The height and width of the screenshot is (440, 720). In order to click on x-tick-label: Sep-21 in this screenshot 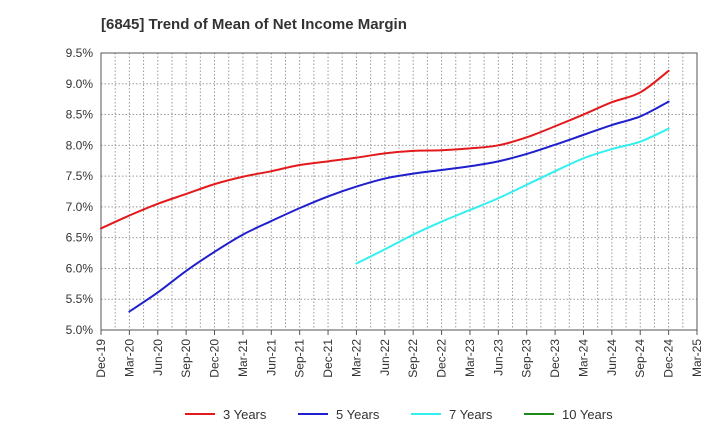, I will do `click(300, 358)`.